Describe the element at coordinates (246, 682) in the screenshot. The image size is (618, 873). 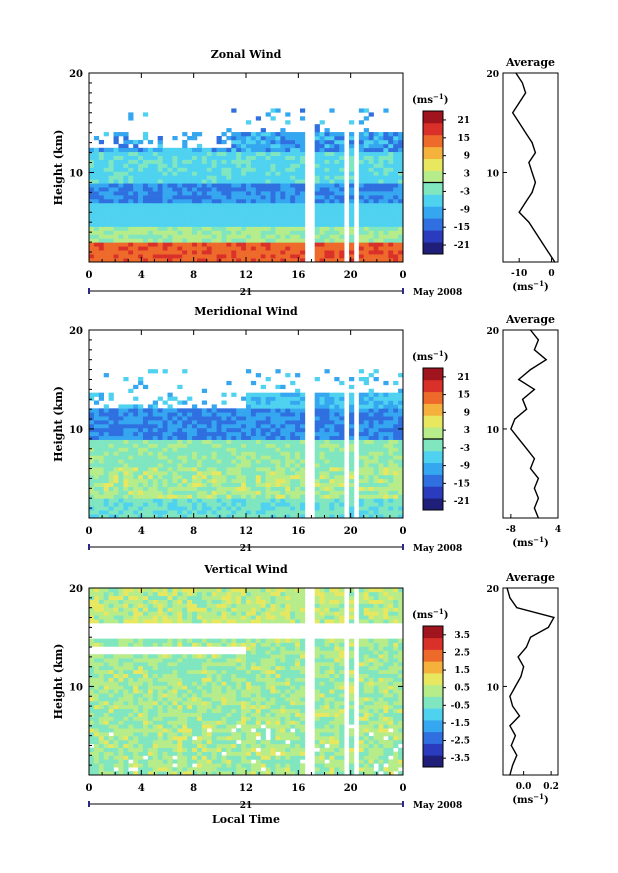
I see `heatmap-cells` at that location.